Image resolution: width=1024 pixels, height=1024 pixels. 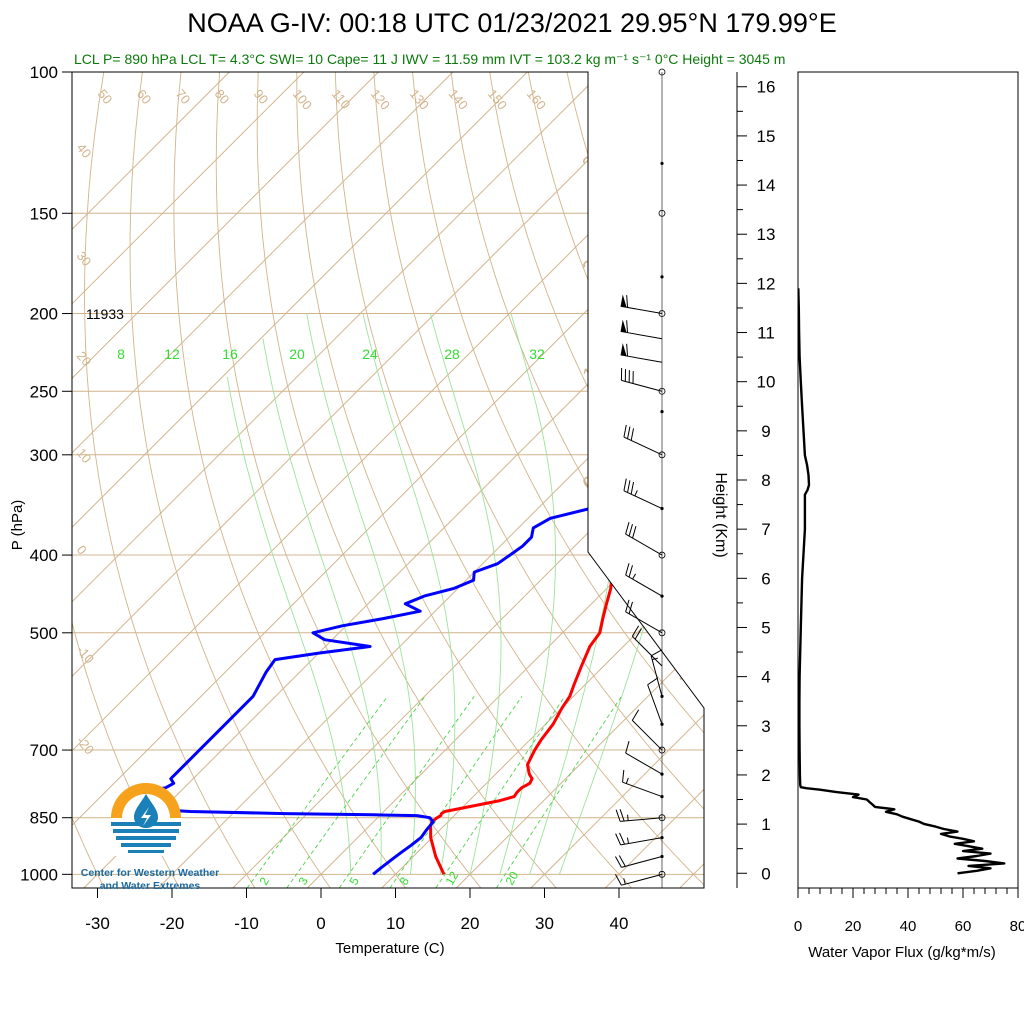 I want to click on temperature-tick-label: 10, so click(x=395, y=923).